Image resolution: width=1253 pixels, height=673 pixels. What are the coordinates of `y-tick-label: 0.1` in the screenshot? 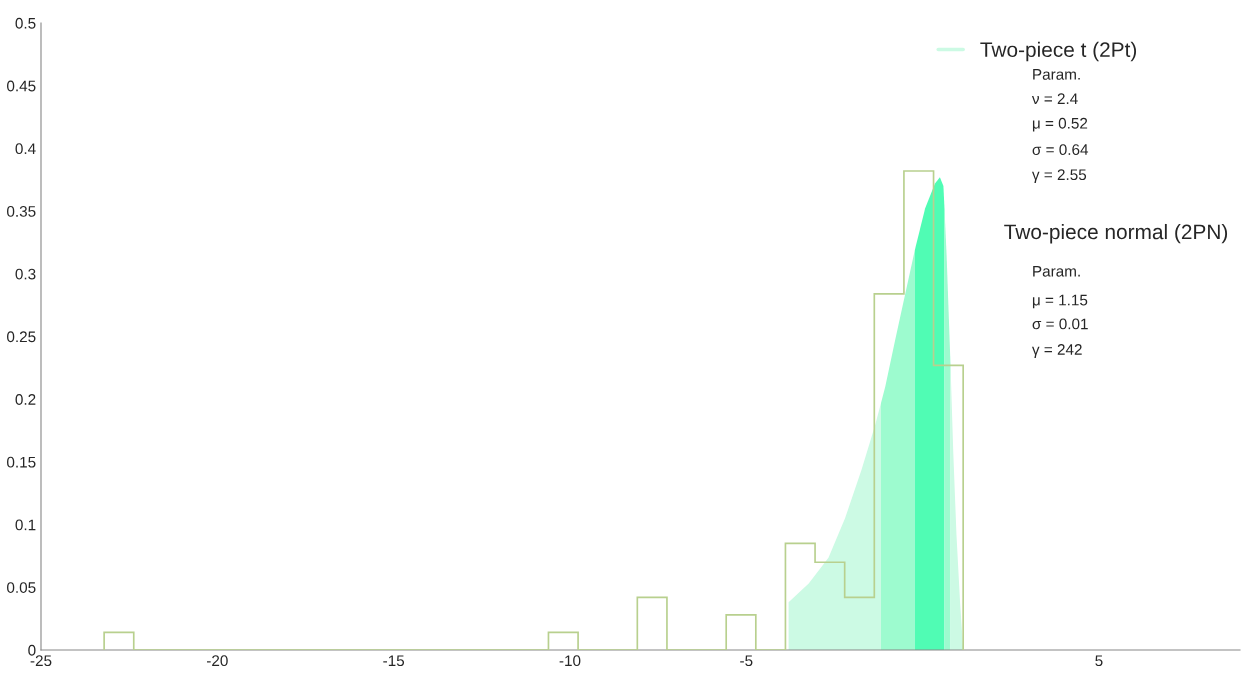 It's located at (25, 525).